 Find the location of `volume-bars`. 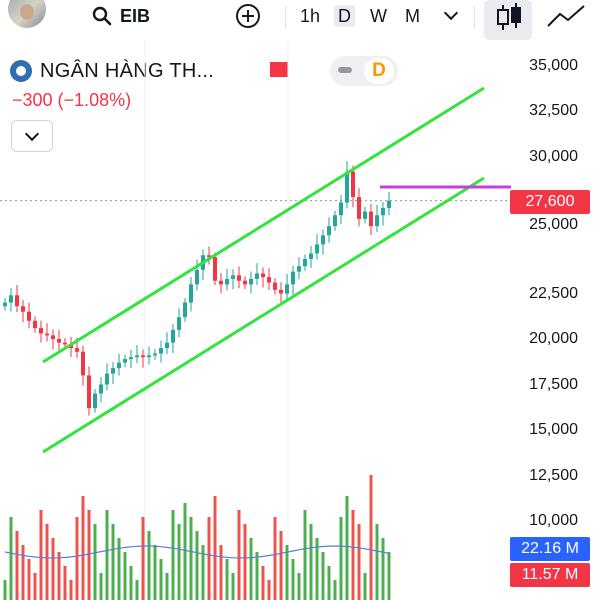

volume-bars is located at coordinates (197, 537).